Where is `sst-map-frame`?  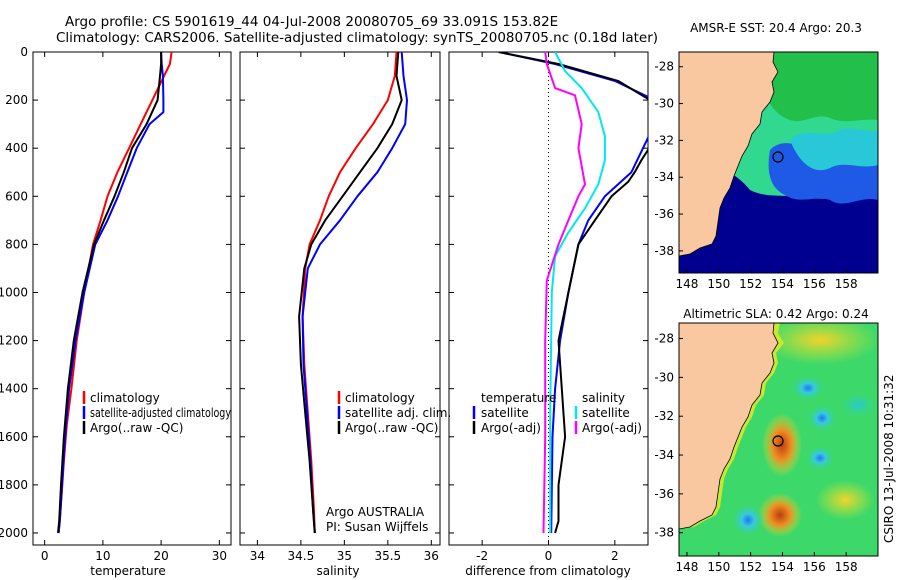 sst-map-frame is located at coordinates (778, 162).